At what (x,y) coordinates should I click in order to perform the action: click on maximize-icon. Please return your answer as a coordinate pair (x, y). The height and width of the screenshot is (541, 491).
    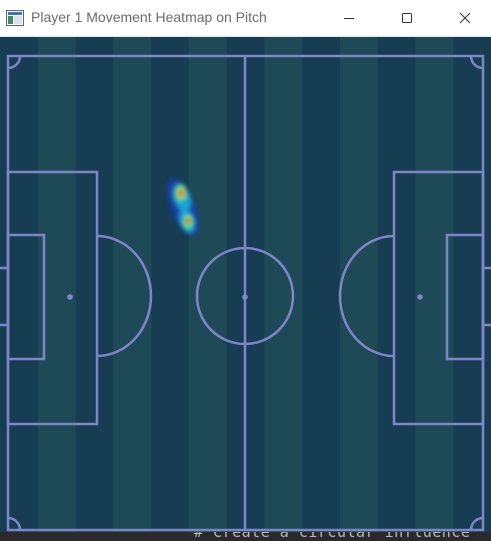
    Looking at the image, I should click on (407, 18).